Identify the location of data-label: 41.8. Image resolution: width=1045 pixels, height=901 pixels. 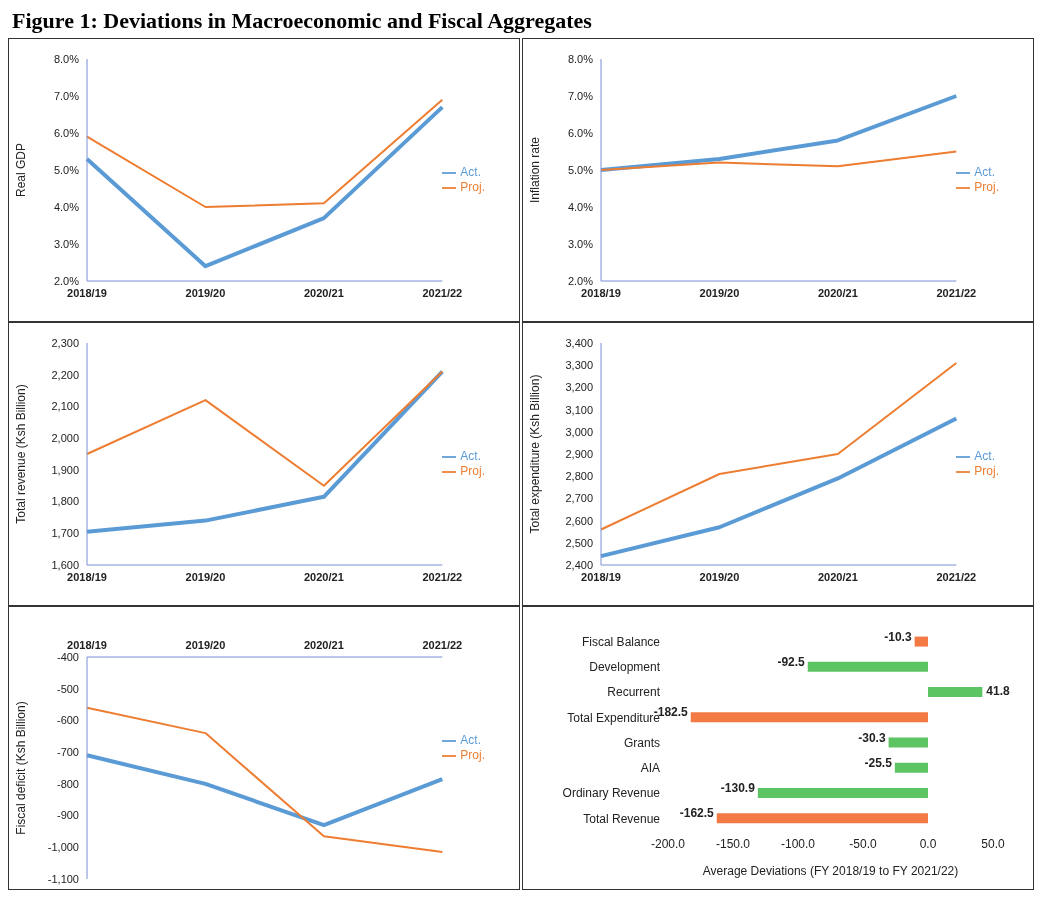
(998, 691).